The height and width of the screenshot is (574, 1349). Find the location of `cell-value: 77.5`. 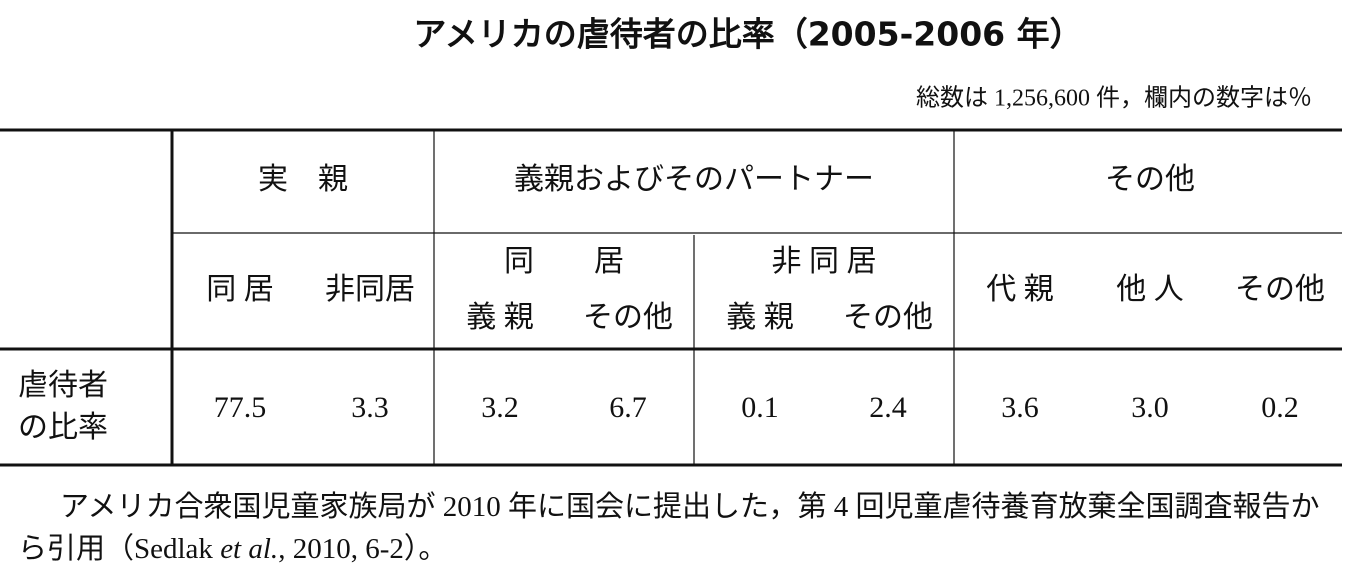

cell-value: 77.5 is located at coordinates (240, 407).